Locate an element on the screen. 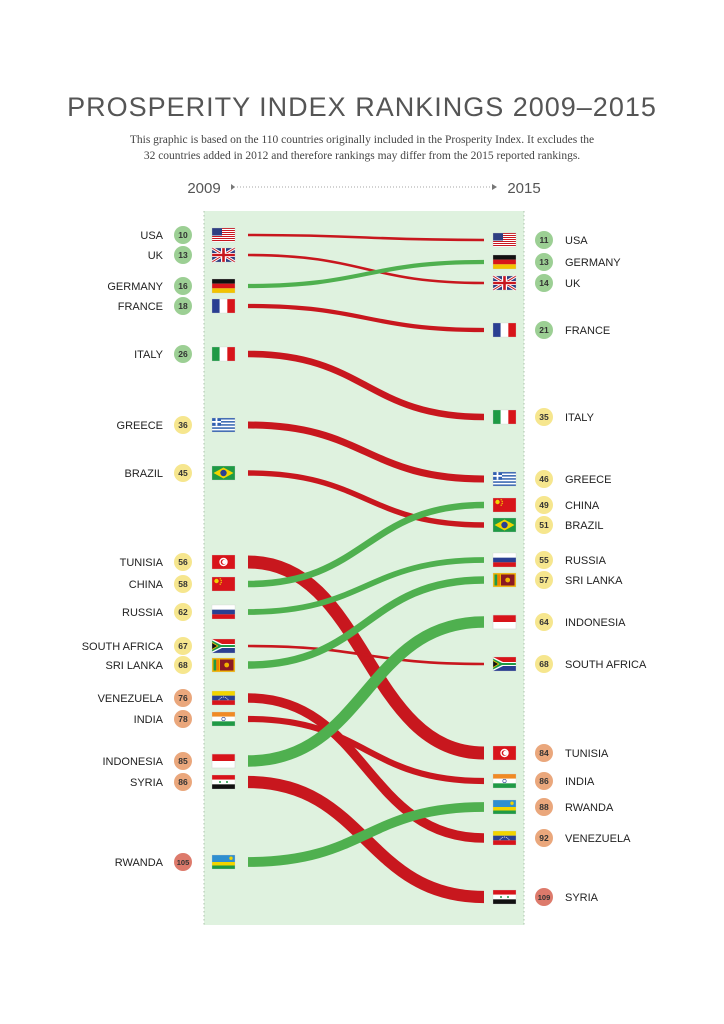  flag-2009-rwanda-icon is located at coordinates (223, 862).